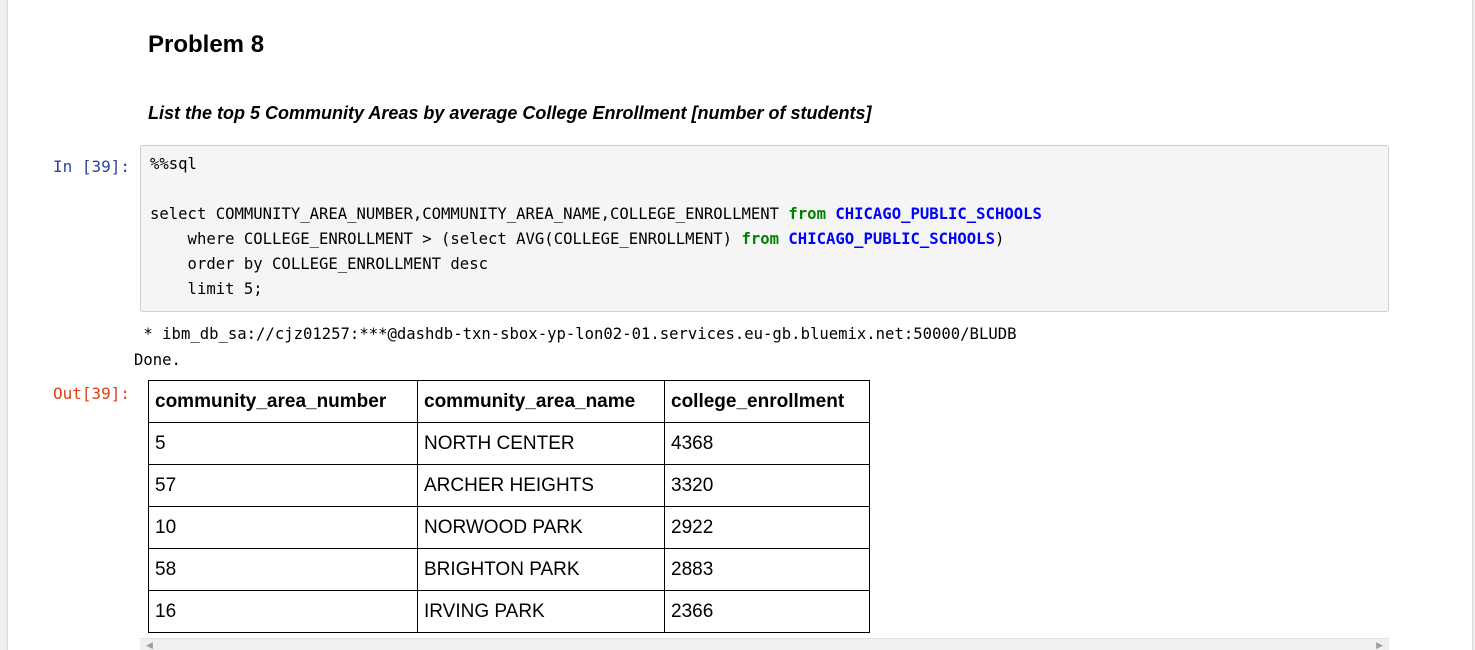 This screenshot has height=650, width=1475. What do you see at coordinates (206, 44) in the screenshot?
I see `markdown-heading: Problem 8` at bounding box center [206, 44].